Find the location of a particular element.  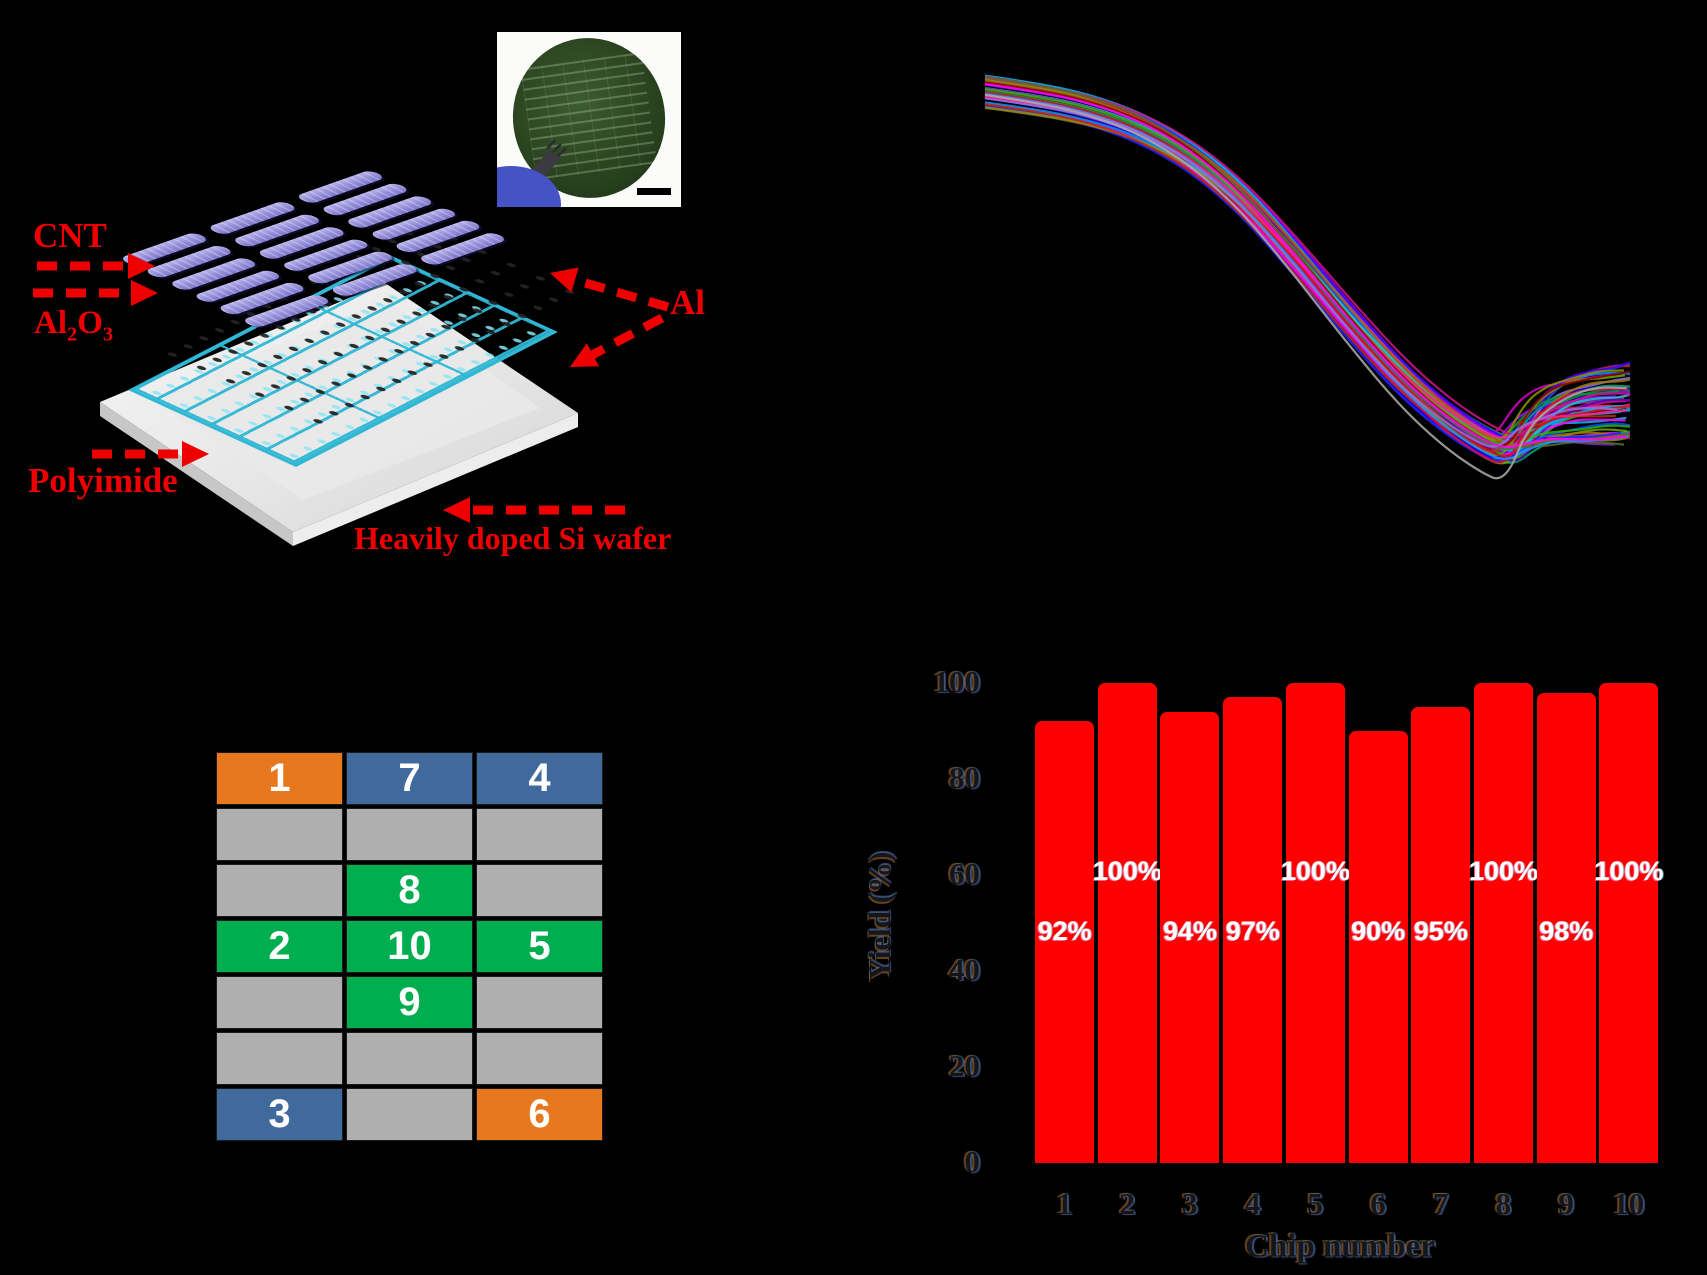

cnt-label: CNT is located at coordinates (70, 235).